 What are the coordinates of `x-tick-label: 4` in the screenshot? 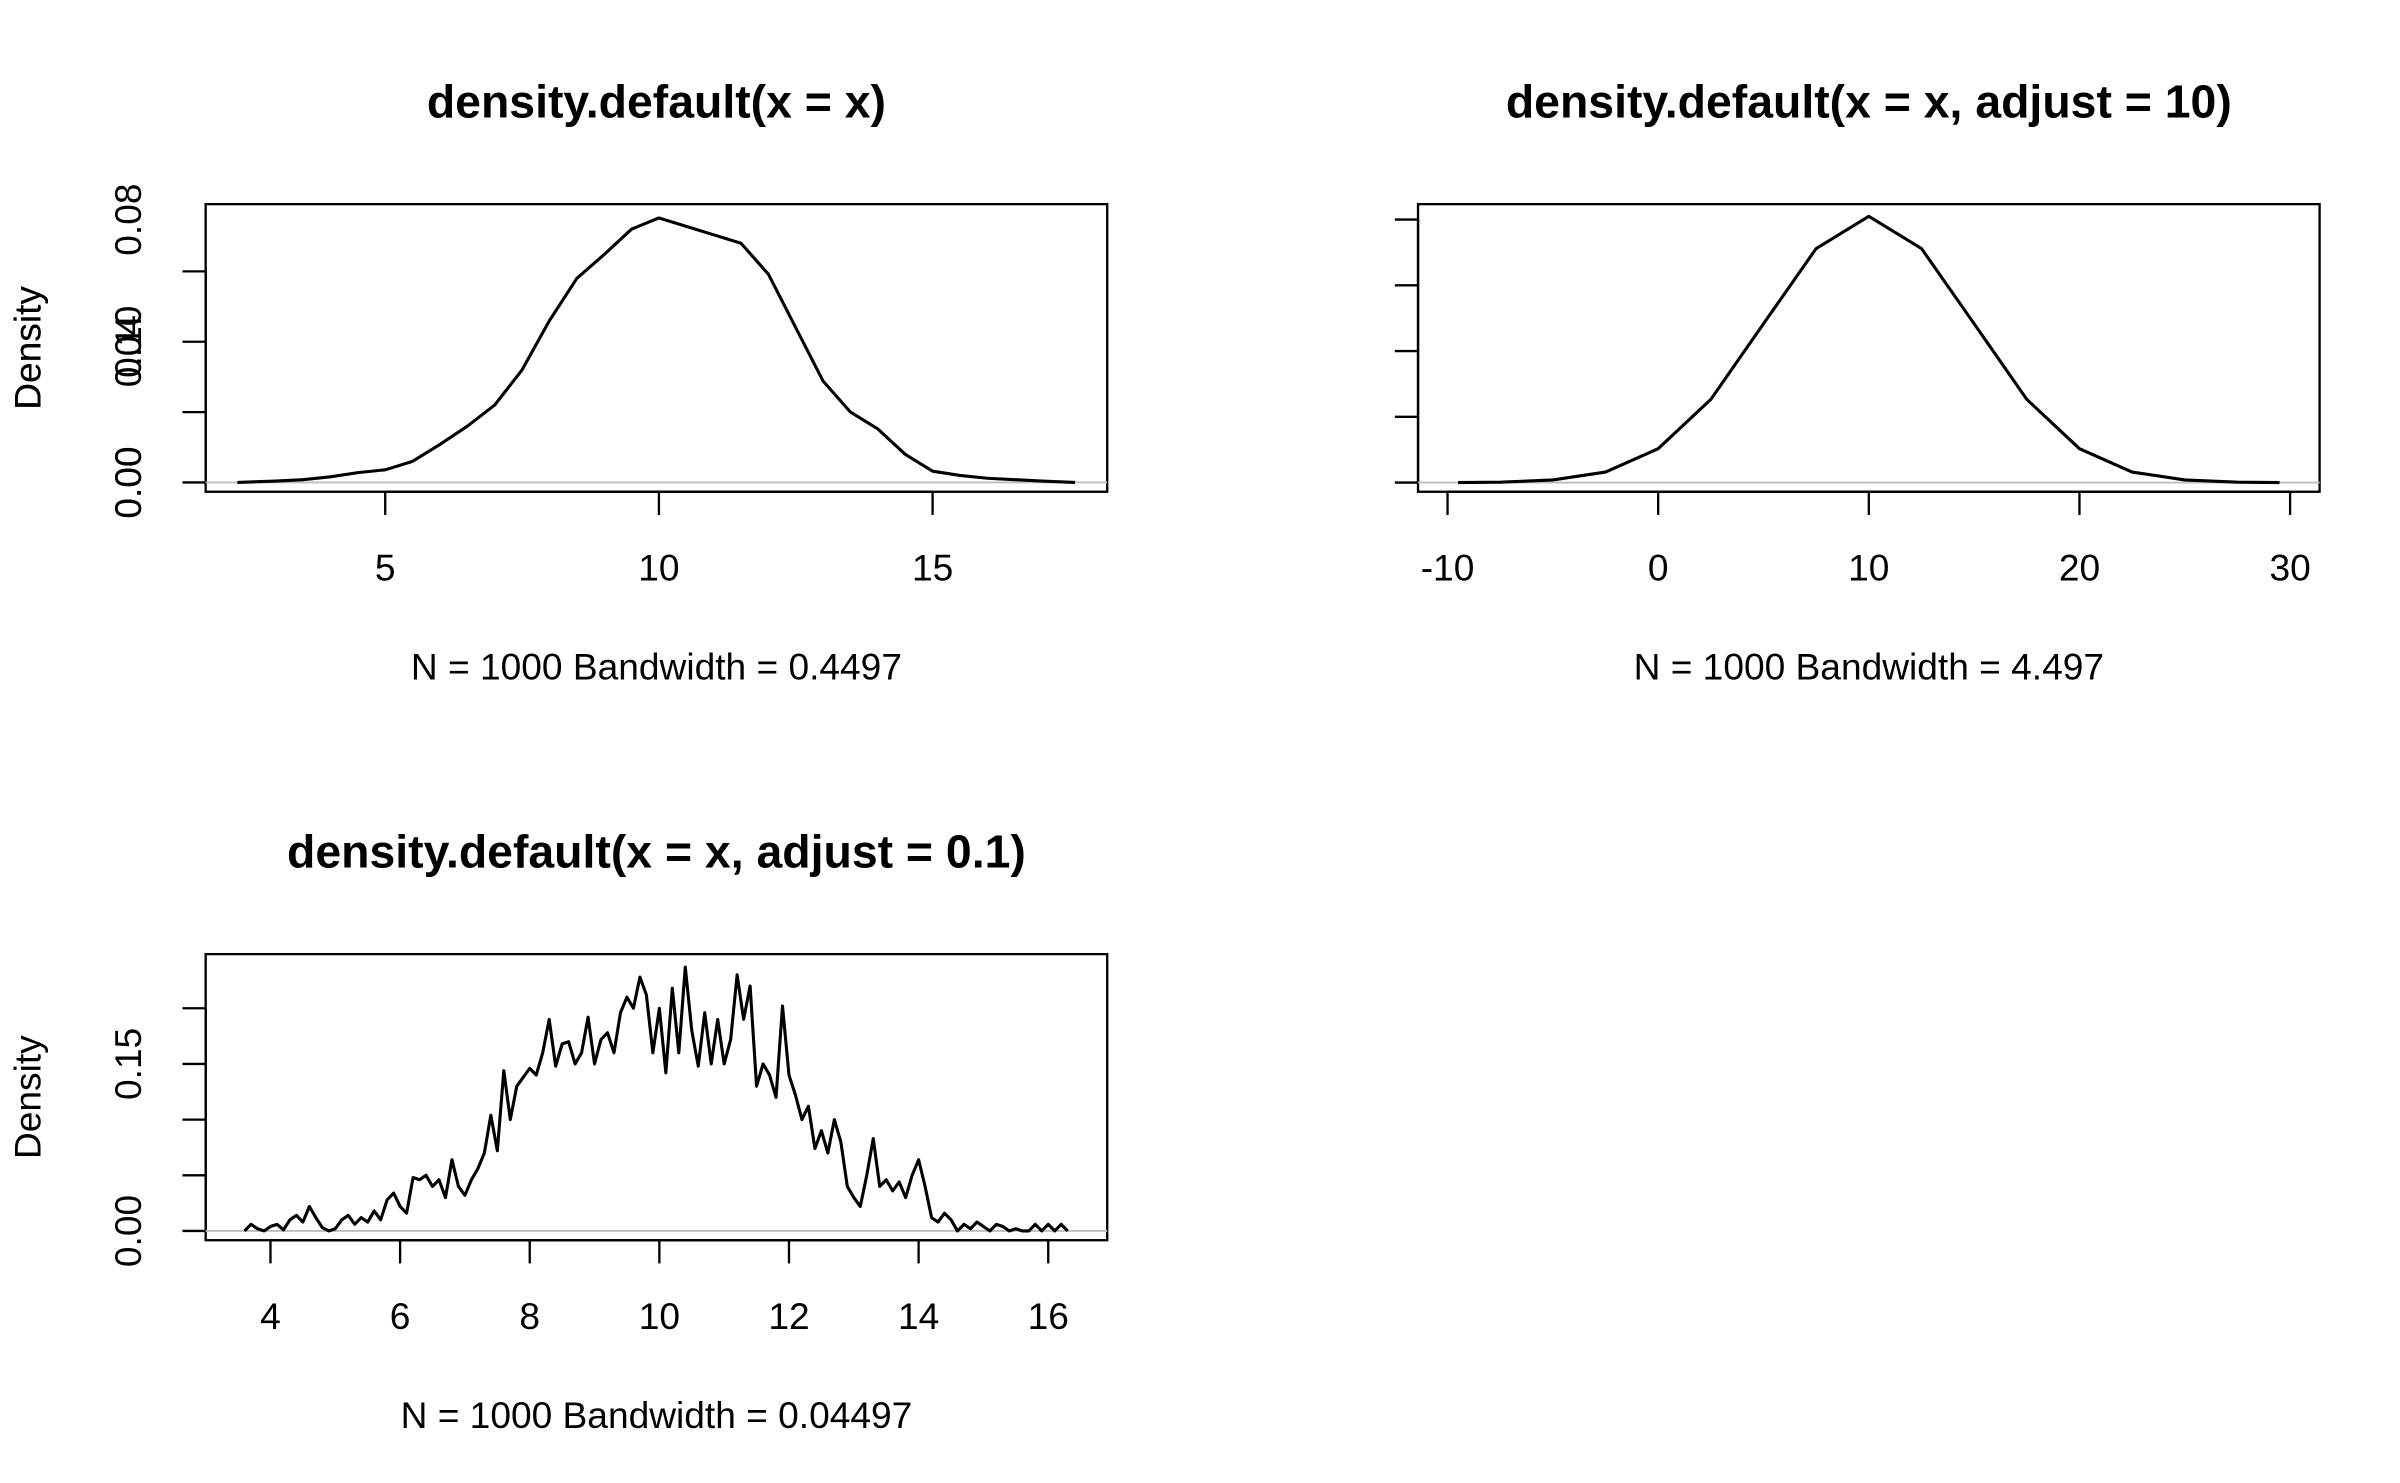 It's located at (270, 1316).